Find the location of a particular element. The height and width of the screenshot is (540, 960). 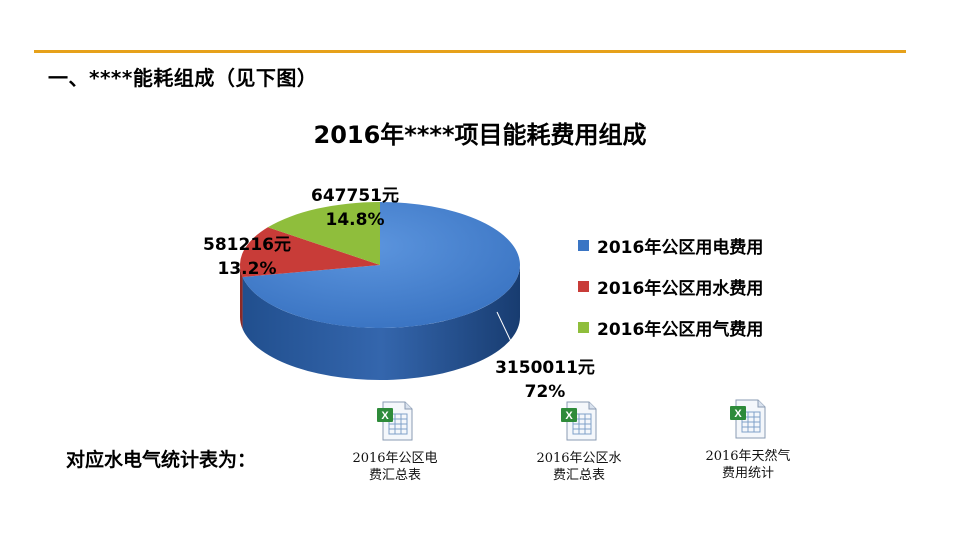

embedded-file-gas: X 2016年天然气费用统计 is located at coordinates (748, 440).